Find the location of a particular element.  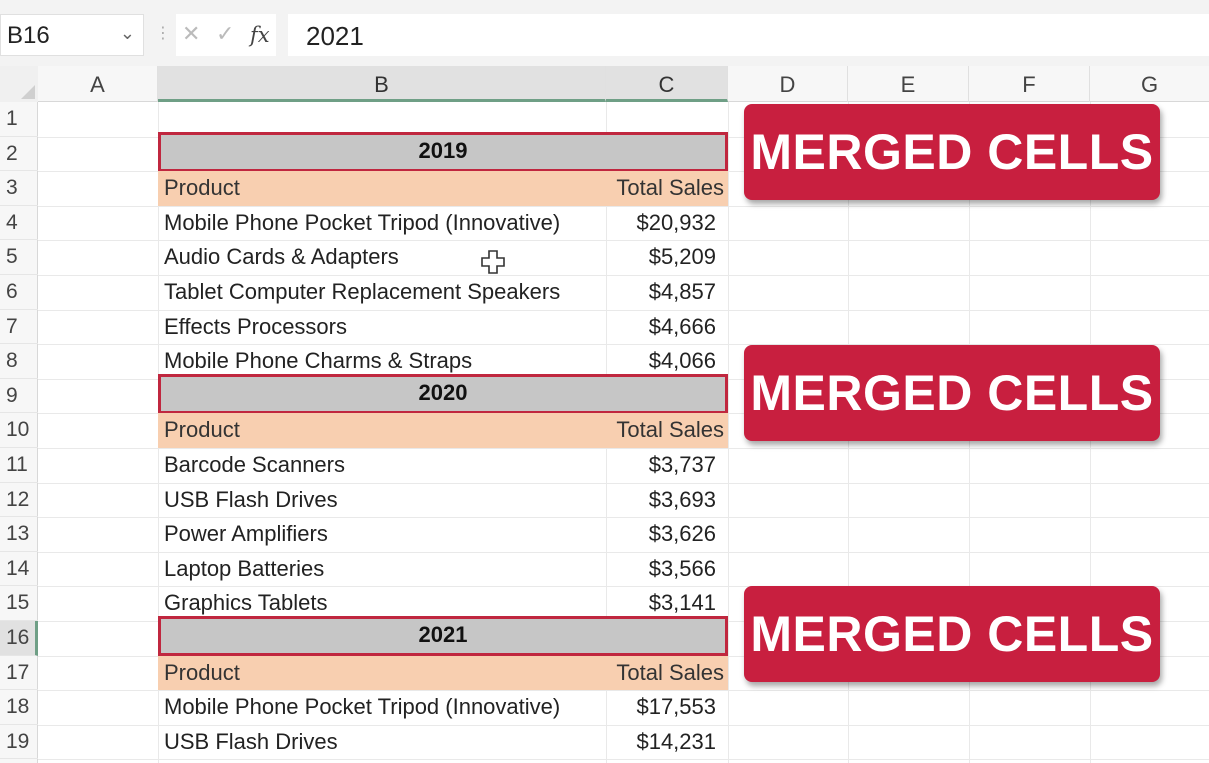

row-header: 8 is located at coordinates (19, 361).